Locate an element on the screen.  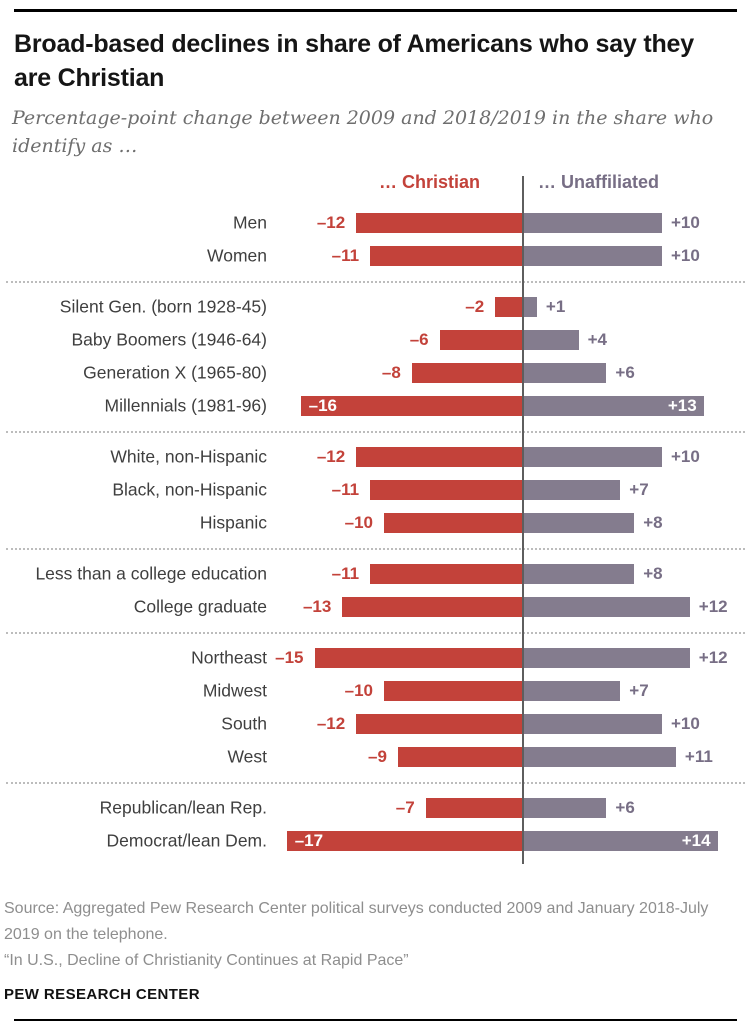
unaffiliated-bar: +4 is located at coordinates (565, 339).